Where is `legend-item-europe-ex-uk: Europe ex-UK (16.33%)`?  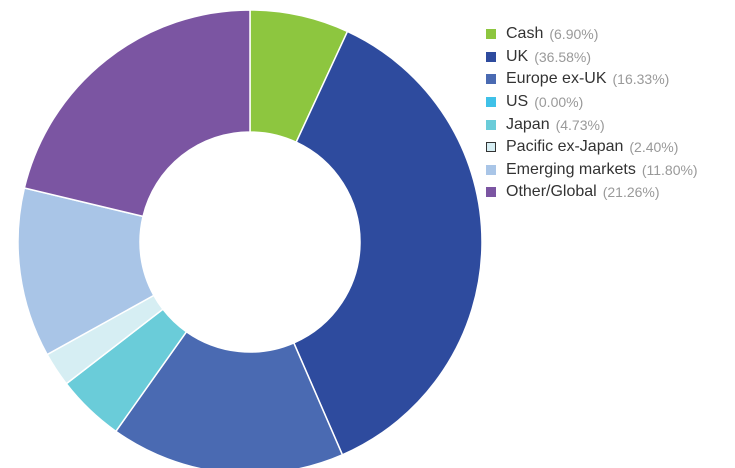 legend-item-europe-ex-uk: Europe ex-UK (16.33%) is located at coordinates (592, 79).